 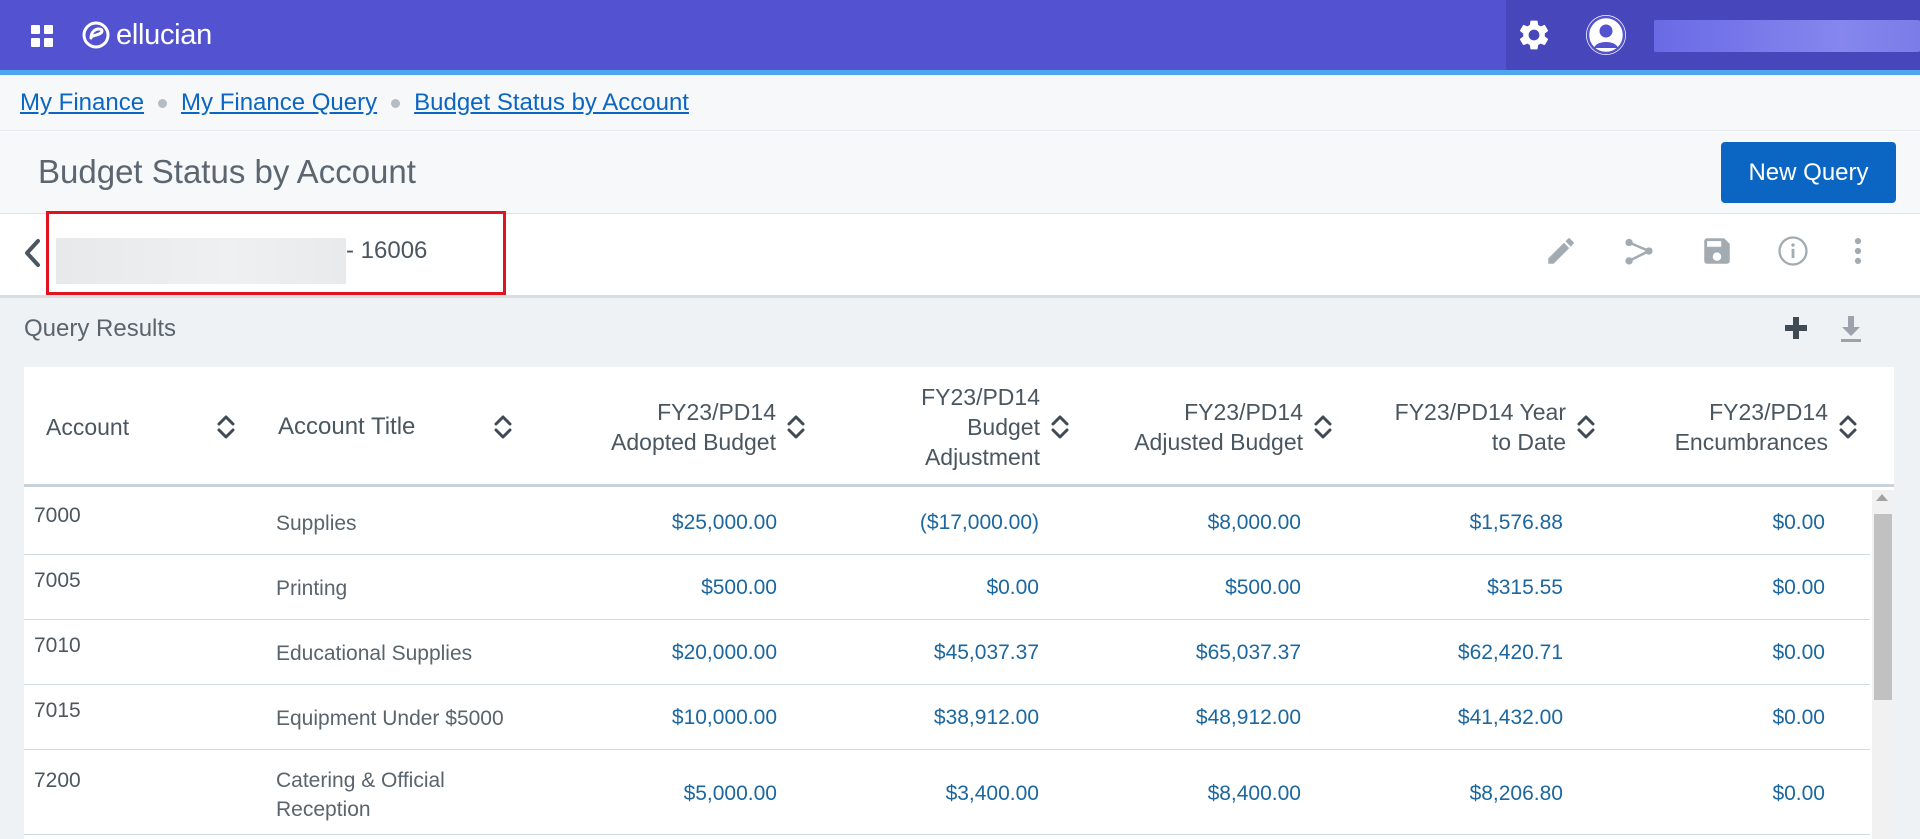 What do you see at coordinates (1858, 251) in the screenshot?
I see `more-vertical-icon` at bounding box center [1858, 251].